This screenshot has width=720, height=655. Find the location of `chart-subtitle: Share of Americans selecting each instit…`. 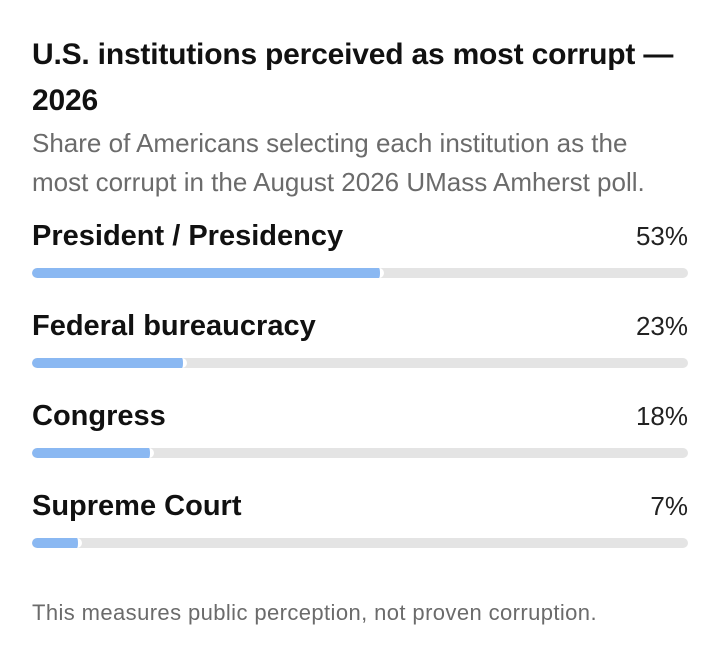

chart-subtitle: Share of Americans selecting each instit… is located at coordinates (338, 162).